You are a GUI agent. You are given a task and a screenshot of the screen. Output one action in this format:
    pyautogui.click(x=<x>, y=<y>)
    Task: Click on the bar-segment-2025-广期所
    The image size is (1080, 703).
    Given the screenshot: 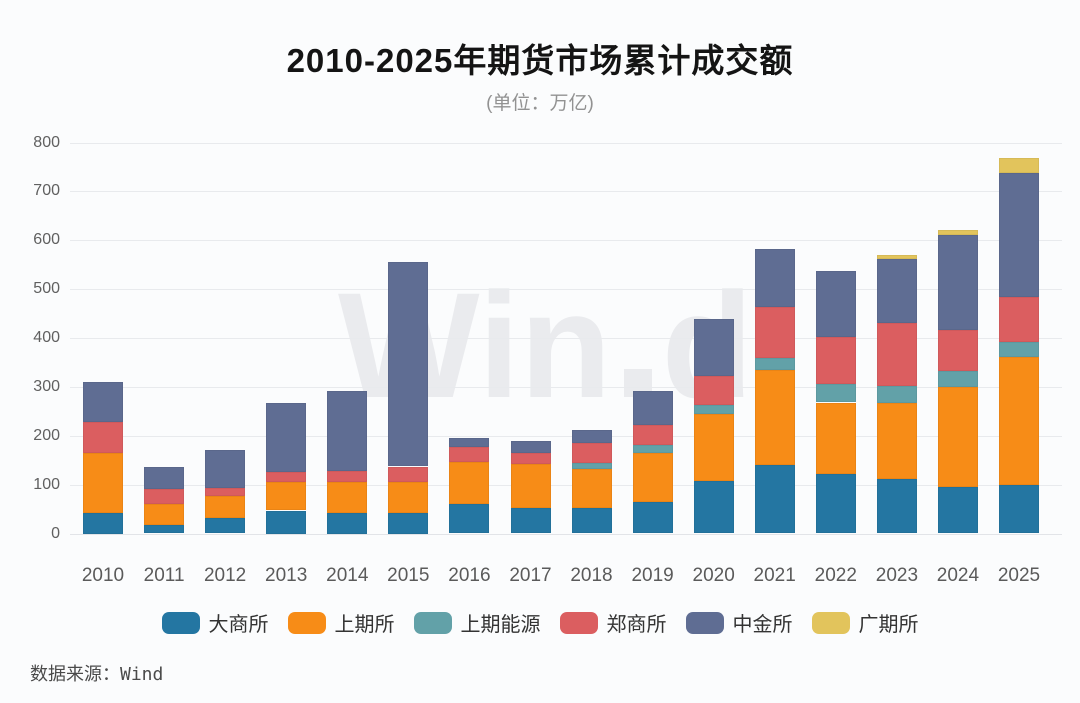 What is the action you would take?
    pyautogui.click(x=1019, y=166)
    